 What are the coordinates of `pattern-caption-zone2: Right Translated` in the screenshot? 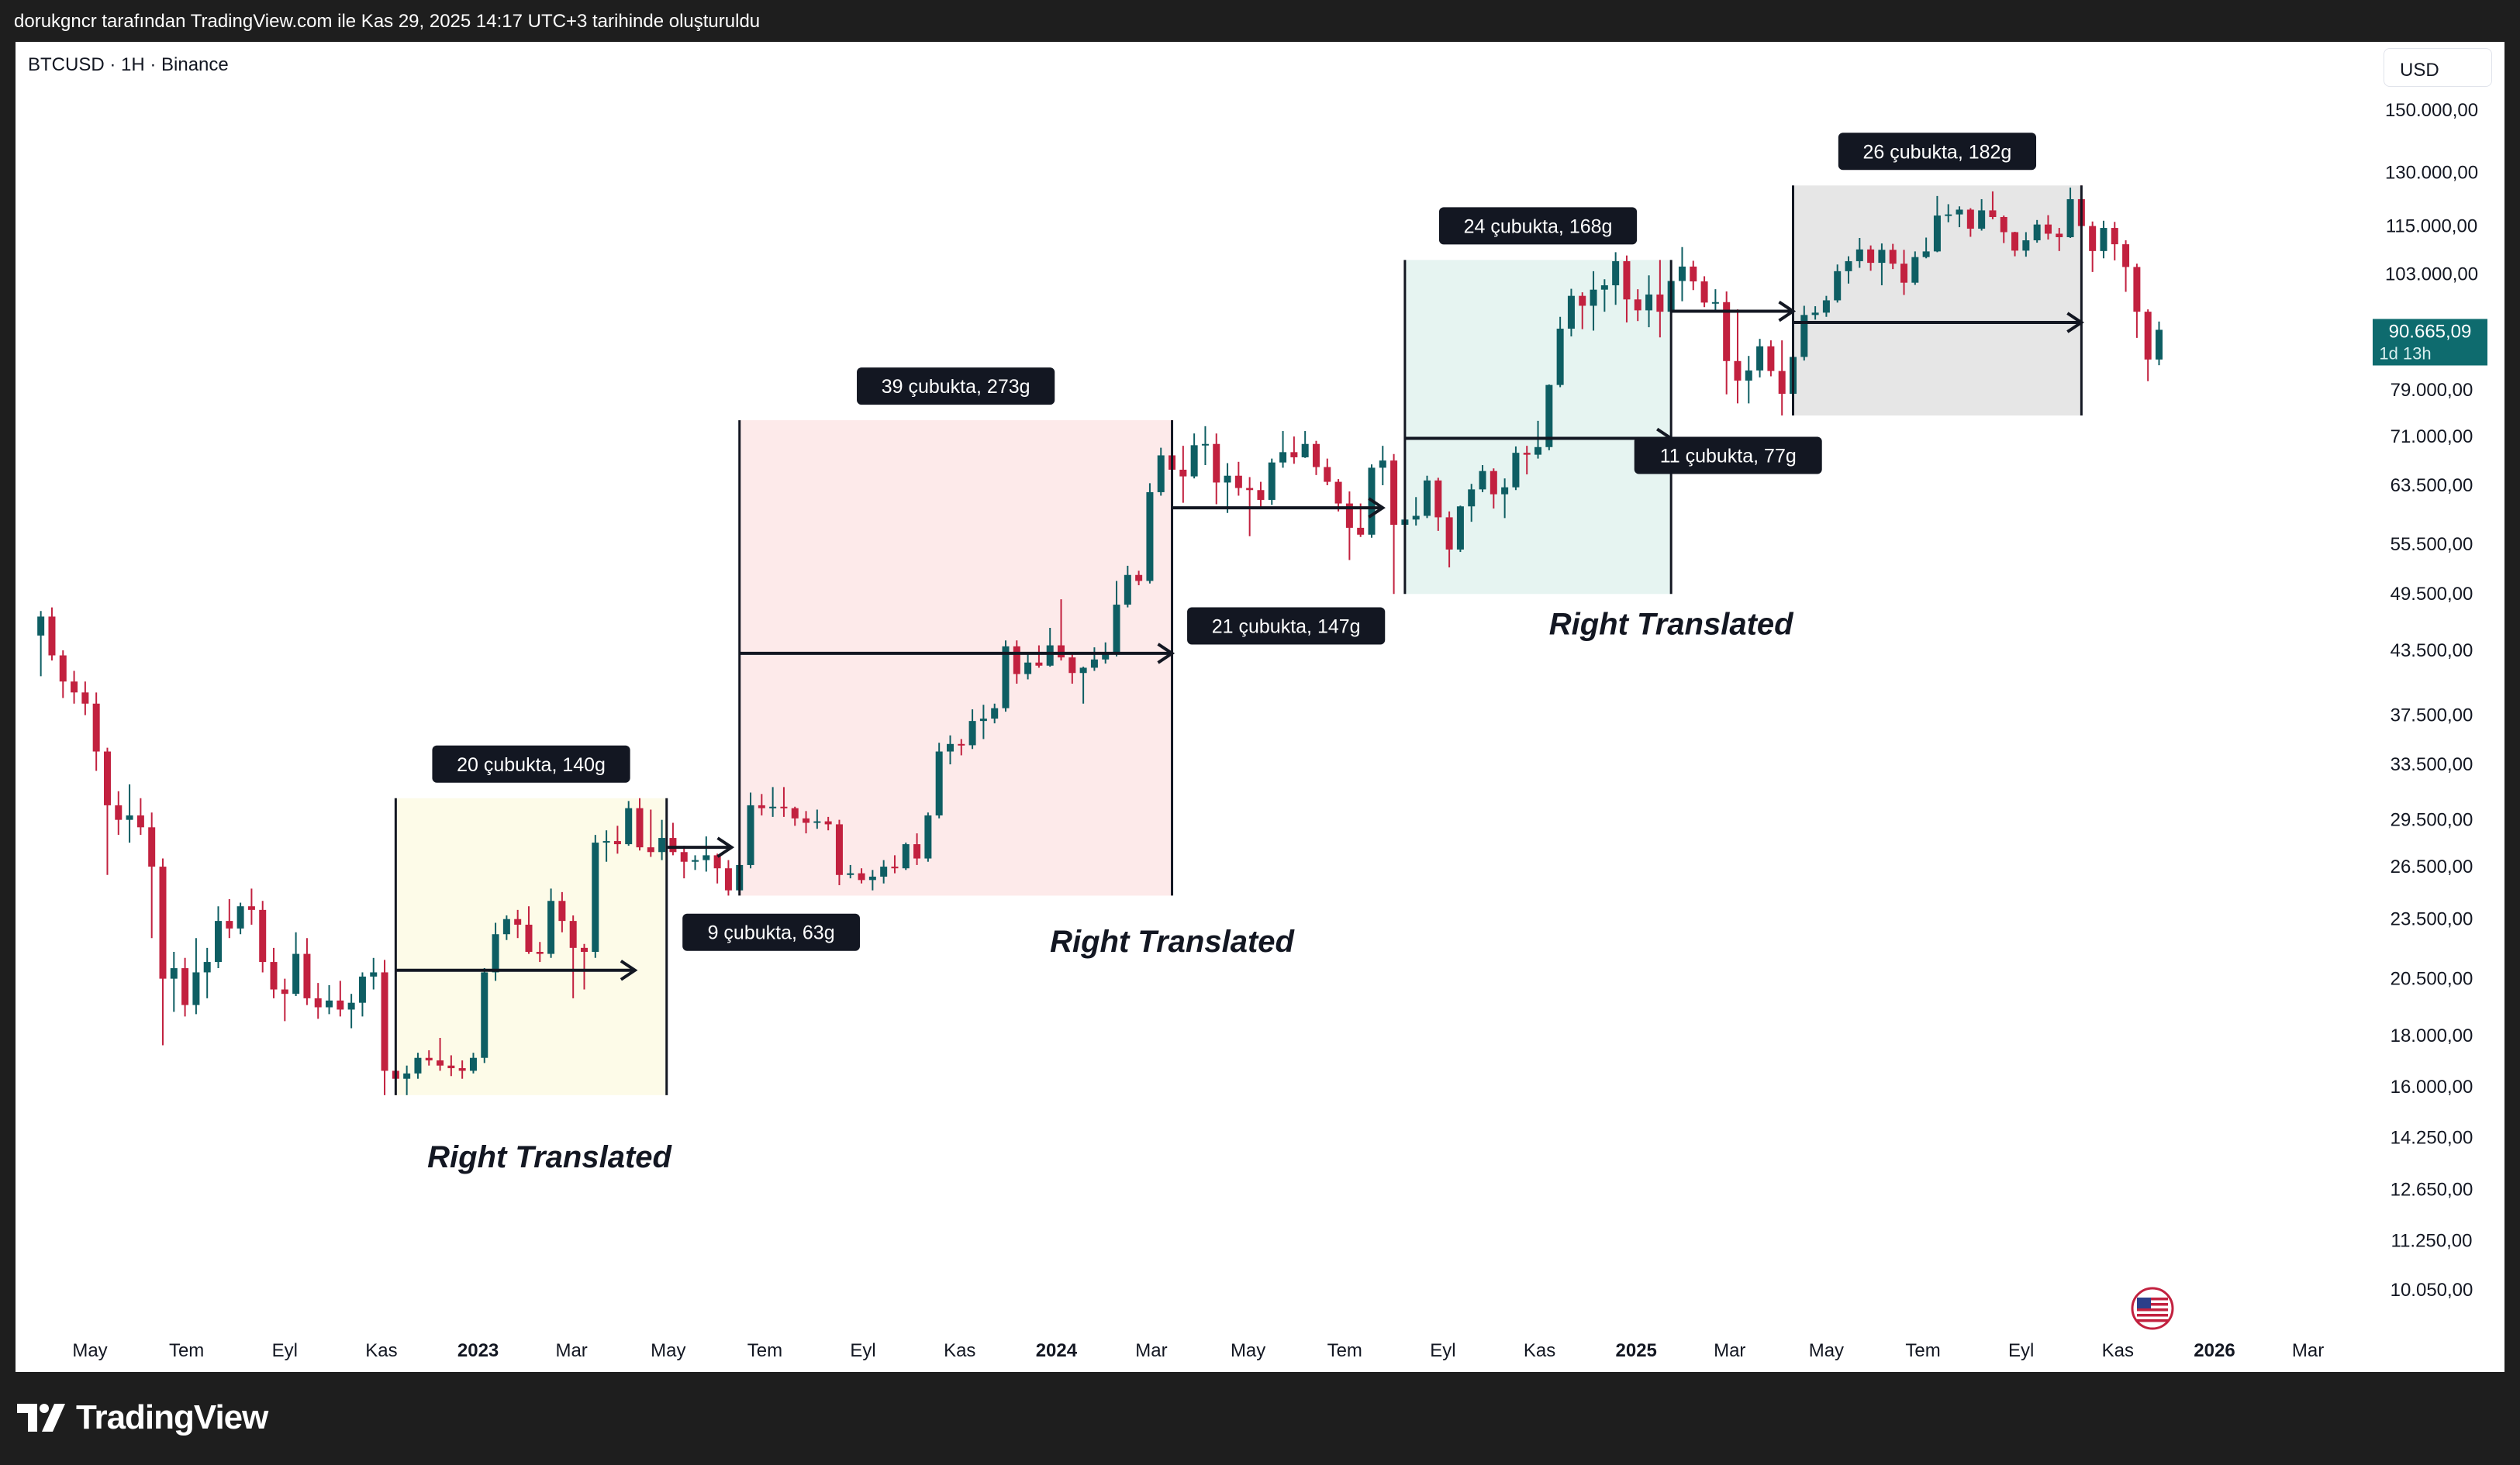 It's located at (1172, 942).